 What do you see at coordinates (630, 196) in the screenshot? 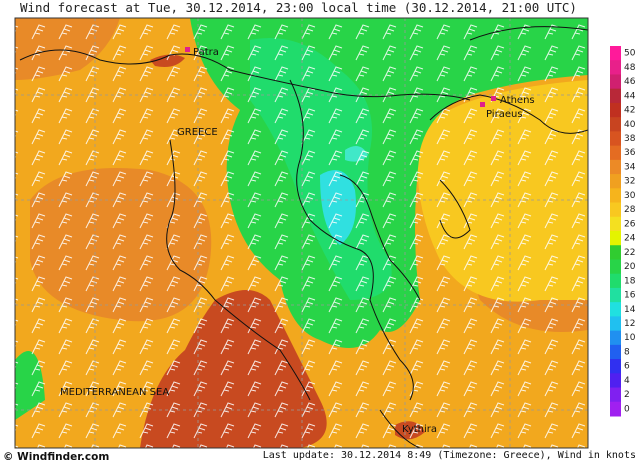
I see `legend-label: 30` at bounding box center [630, 196].